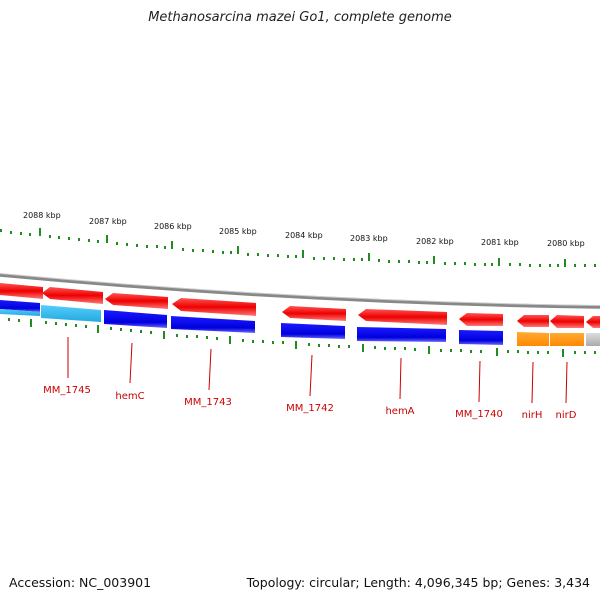 This screenshot has height=600, width=600. I want to click on gene-label: MM_1742, so click(310, 408).